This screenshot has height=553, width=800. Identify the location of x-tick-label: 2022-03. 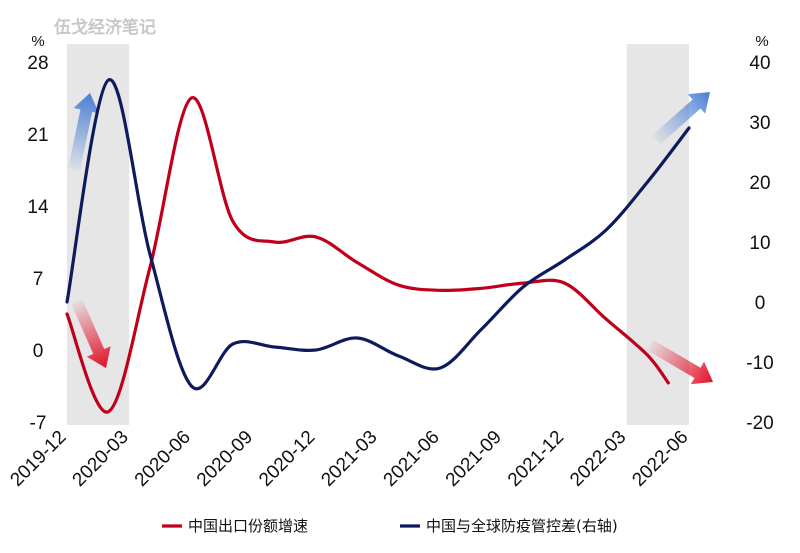
(598, 459).